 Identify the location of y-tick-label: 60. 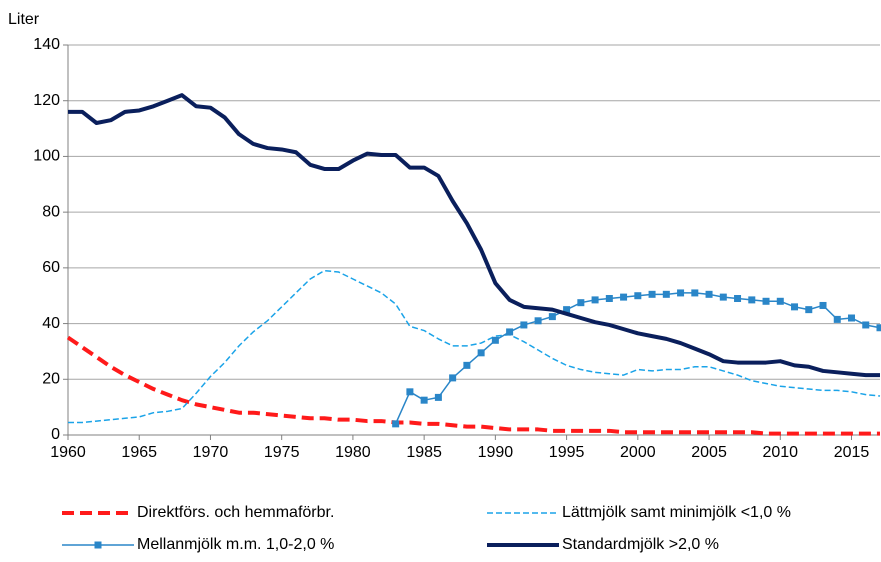
(51, 267).